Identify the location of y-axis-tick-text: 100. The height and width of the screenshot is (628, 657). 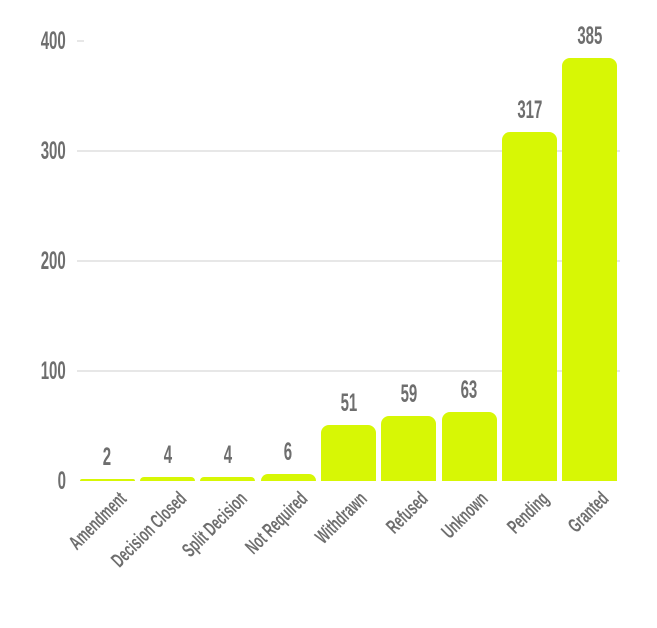
(53, 371).